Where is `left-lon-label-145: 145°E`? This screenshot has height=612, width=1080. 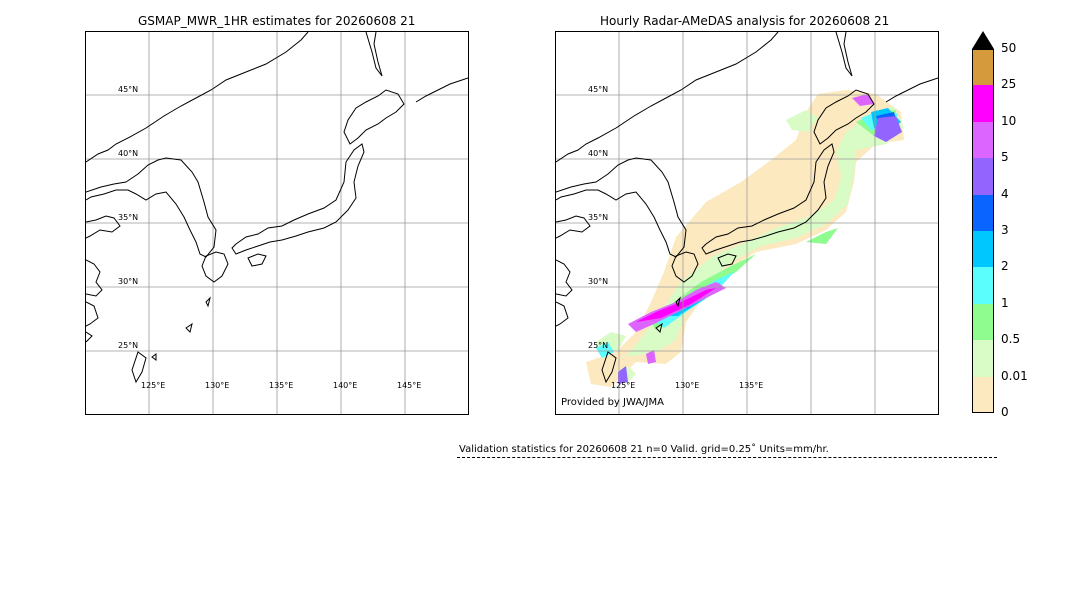
left-lon-label-145: 145°E is located at coordinates (409, 385).